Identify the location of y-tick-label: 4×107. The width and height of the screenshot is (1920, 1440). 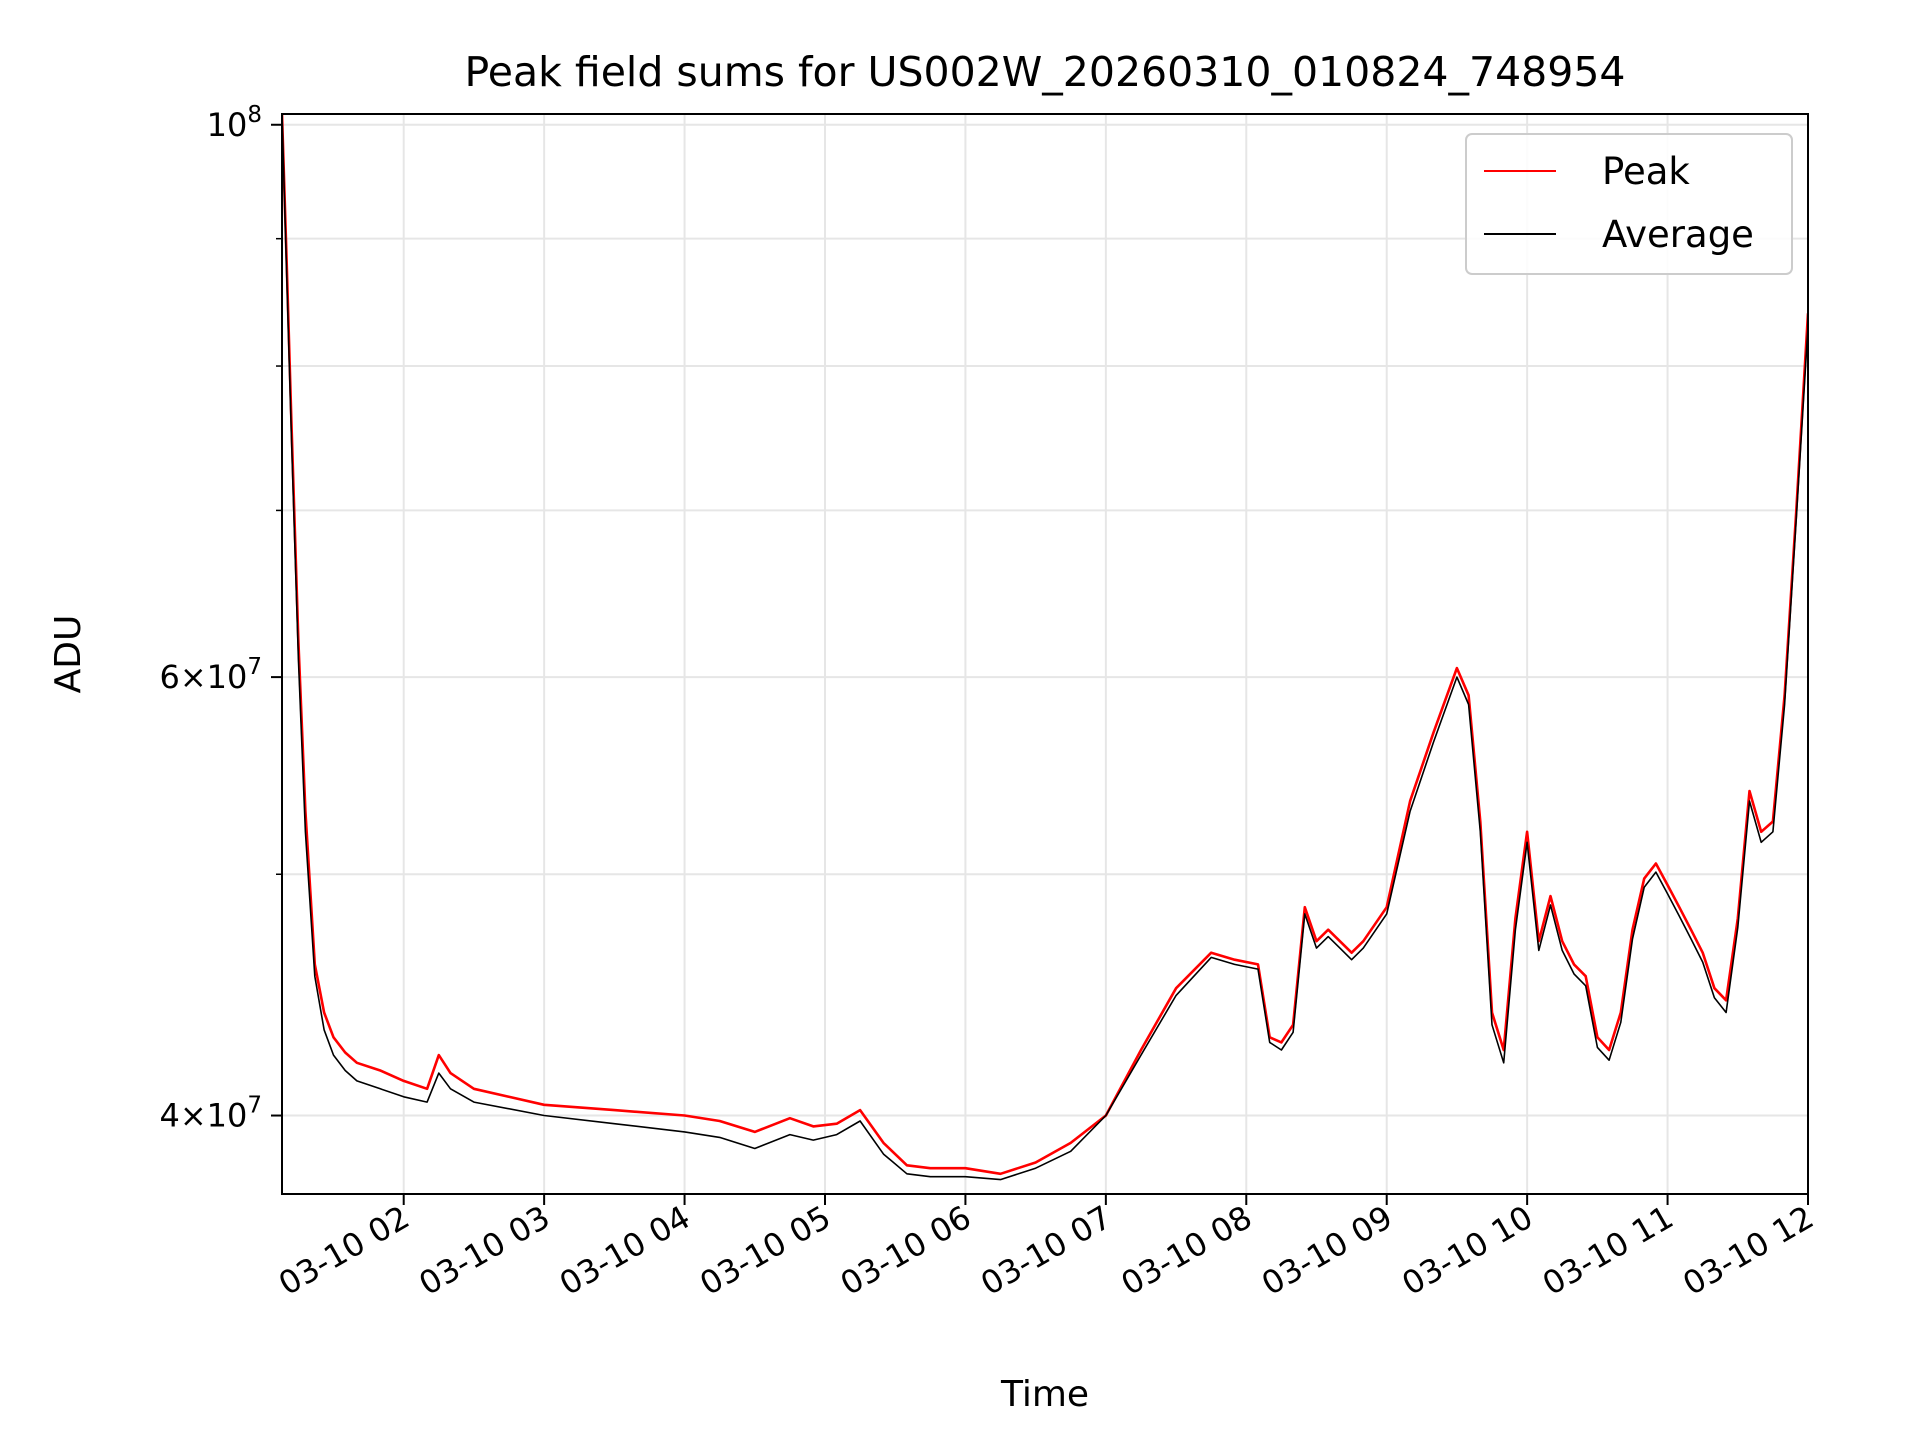
(210, 1114).